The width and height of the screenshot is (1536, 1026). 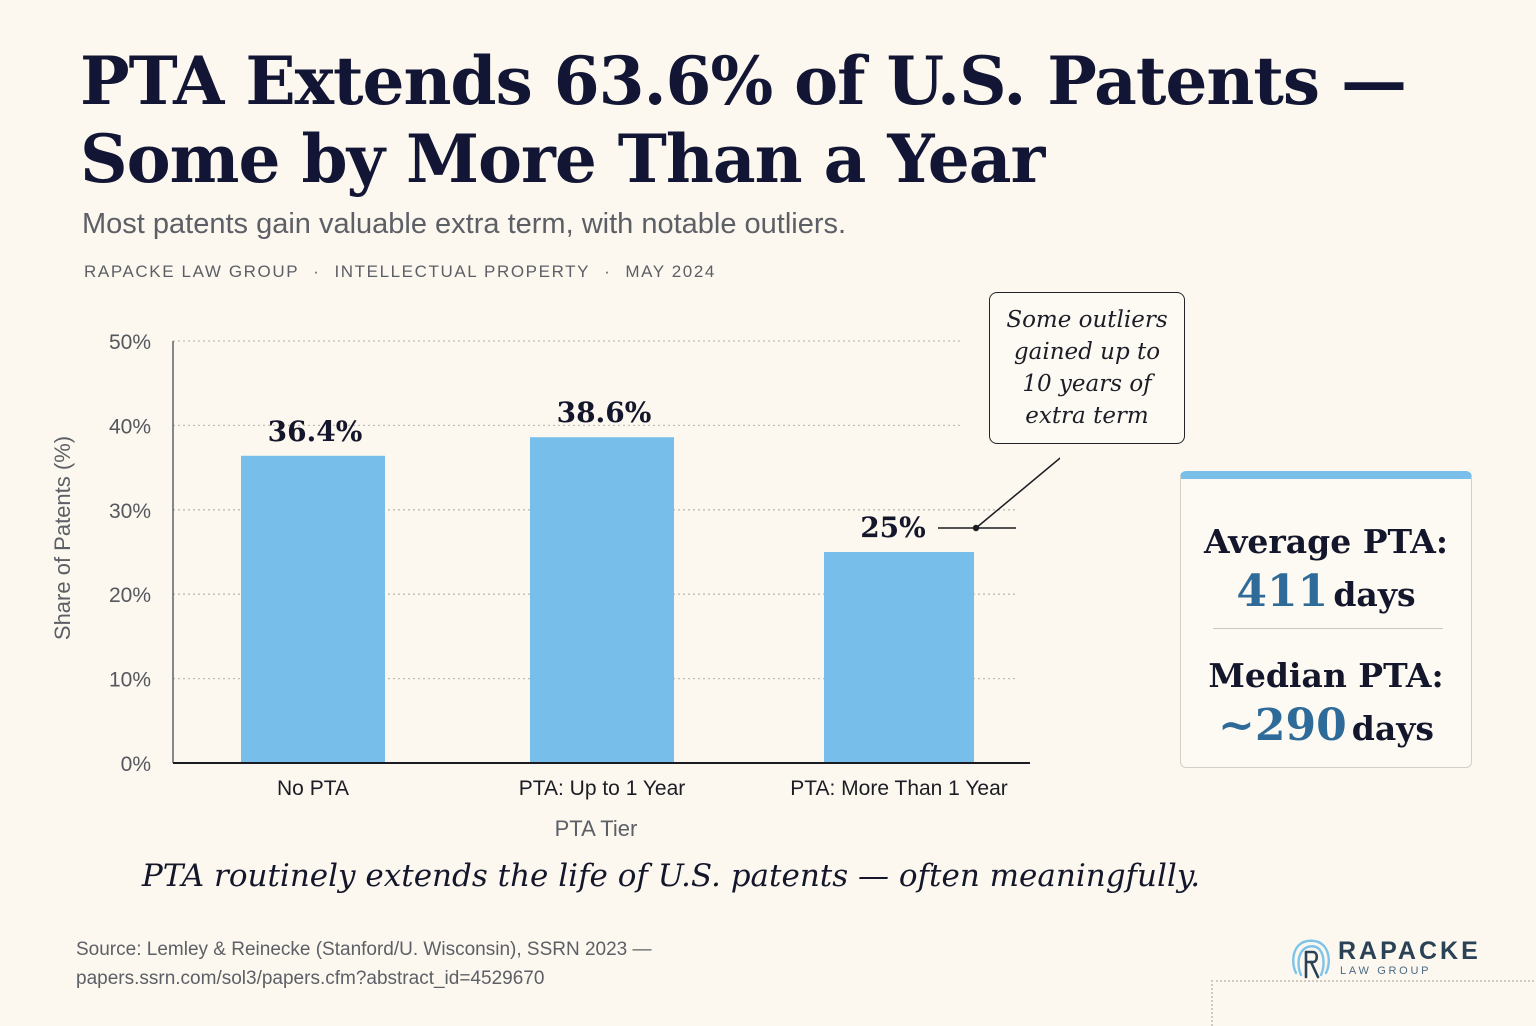 What do you see at coordinates (130, 426) in the screenshot?
I see `y-tick-label: 40%` at bounding box center [130, 426].